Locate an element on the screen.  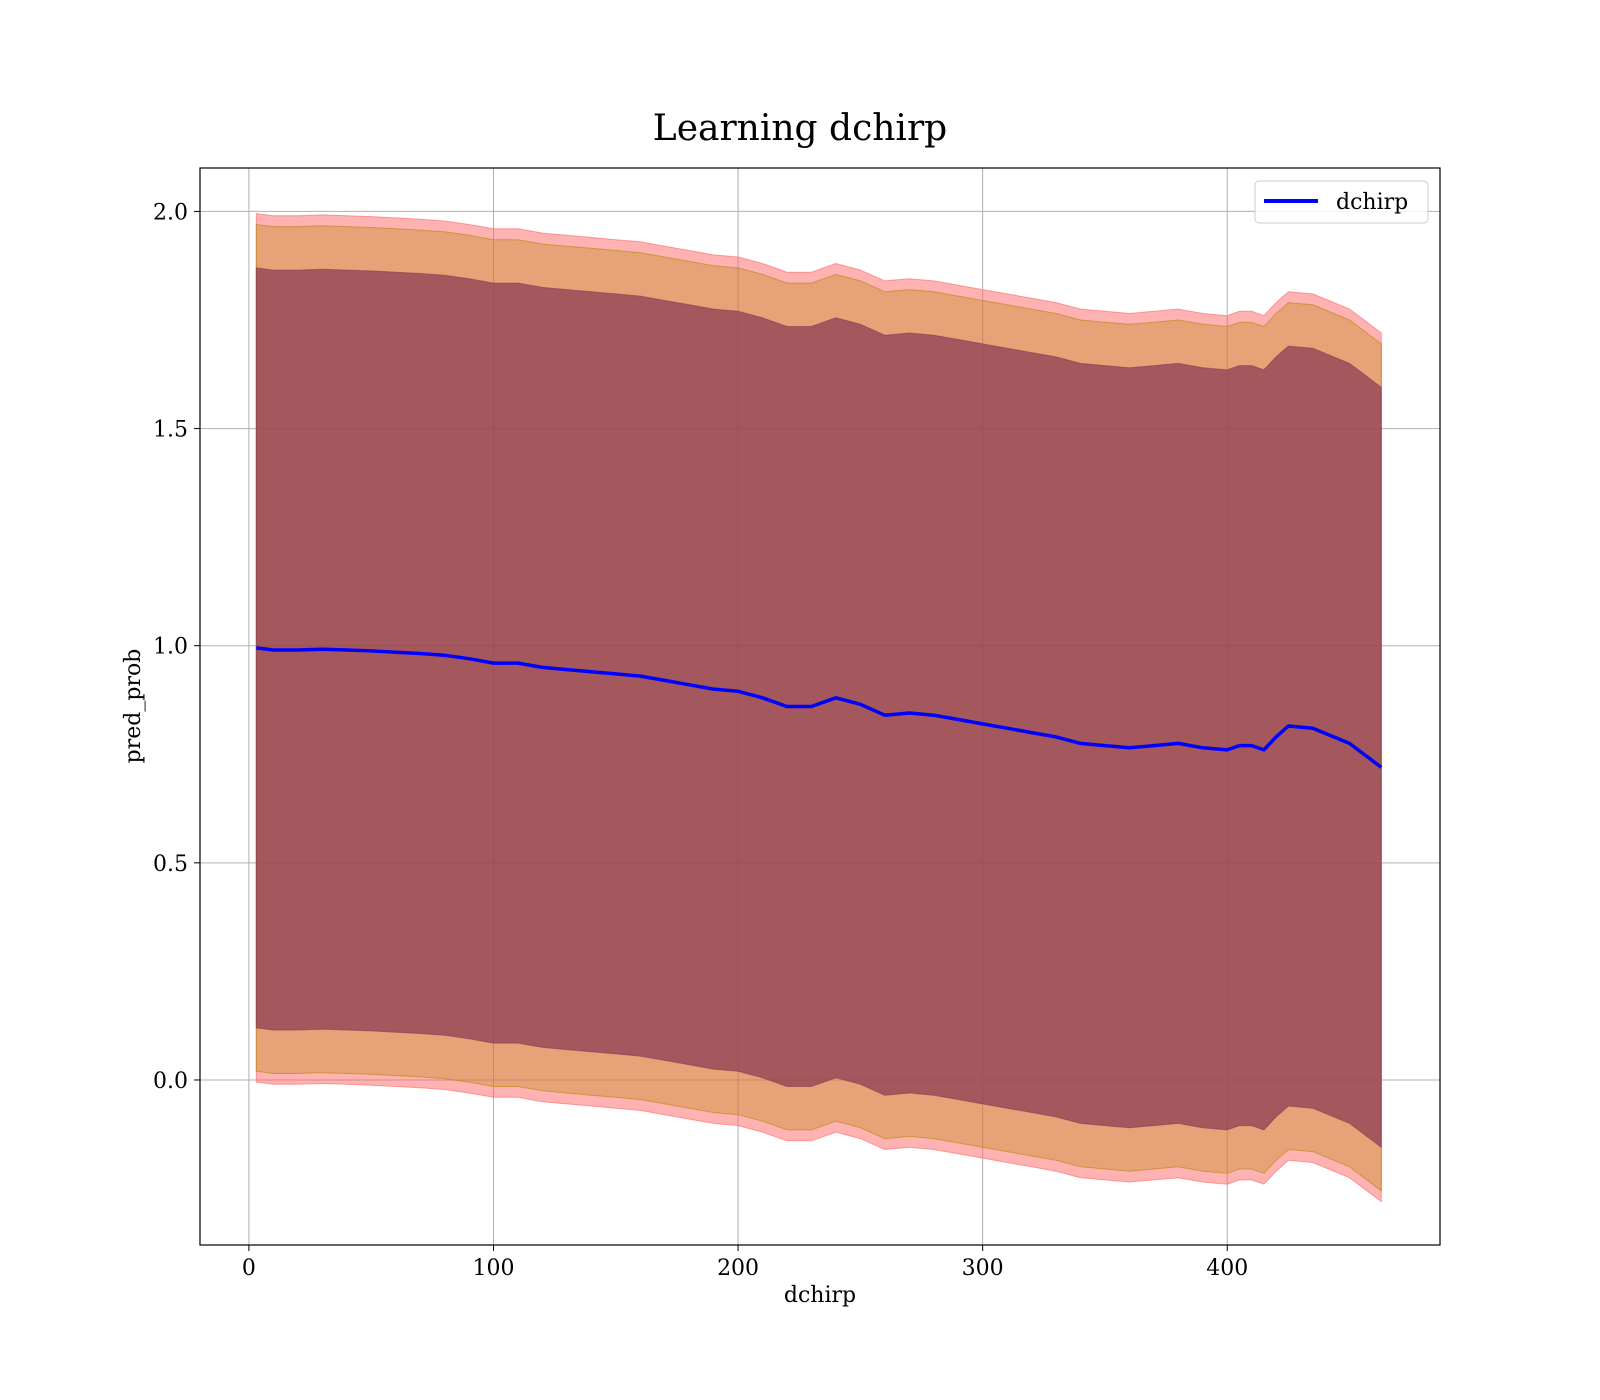
x-tick-label: 100 is located at coordinates (493, 1268).